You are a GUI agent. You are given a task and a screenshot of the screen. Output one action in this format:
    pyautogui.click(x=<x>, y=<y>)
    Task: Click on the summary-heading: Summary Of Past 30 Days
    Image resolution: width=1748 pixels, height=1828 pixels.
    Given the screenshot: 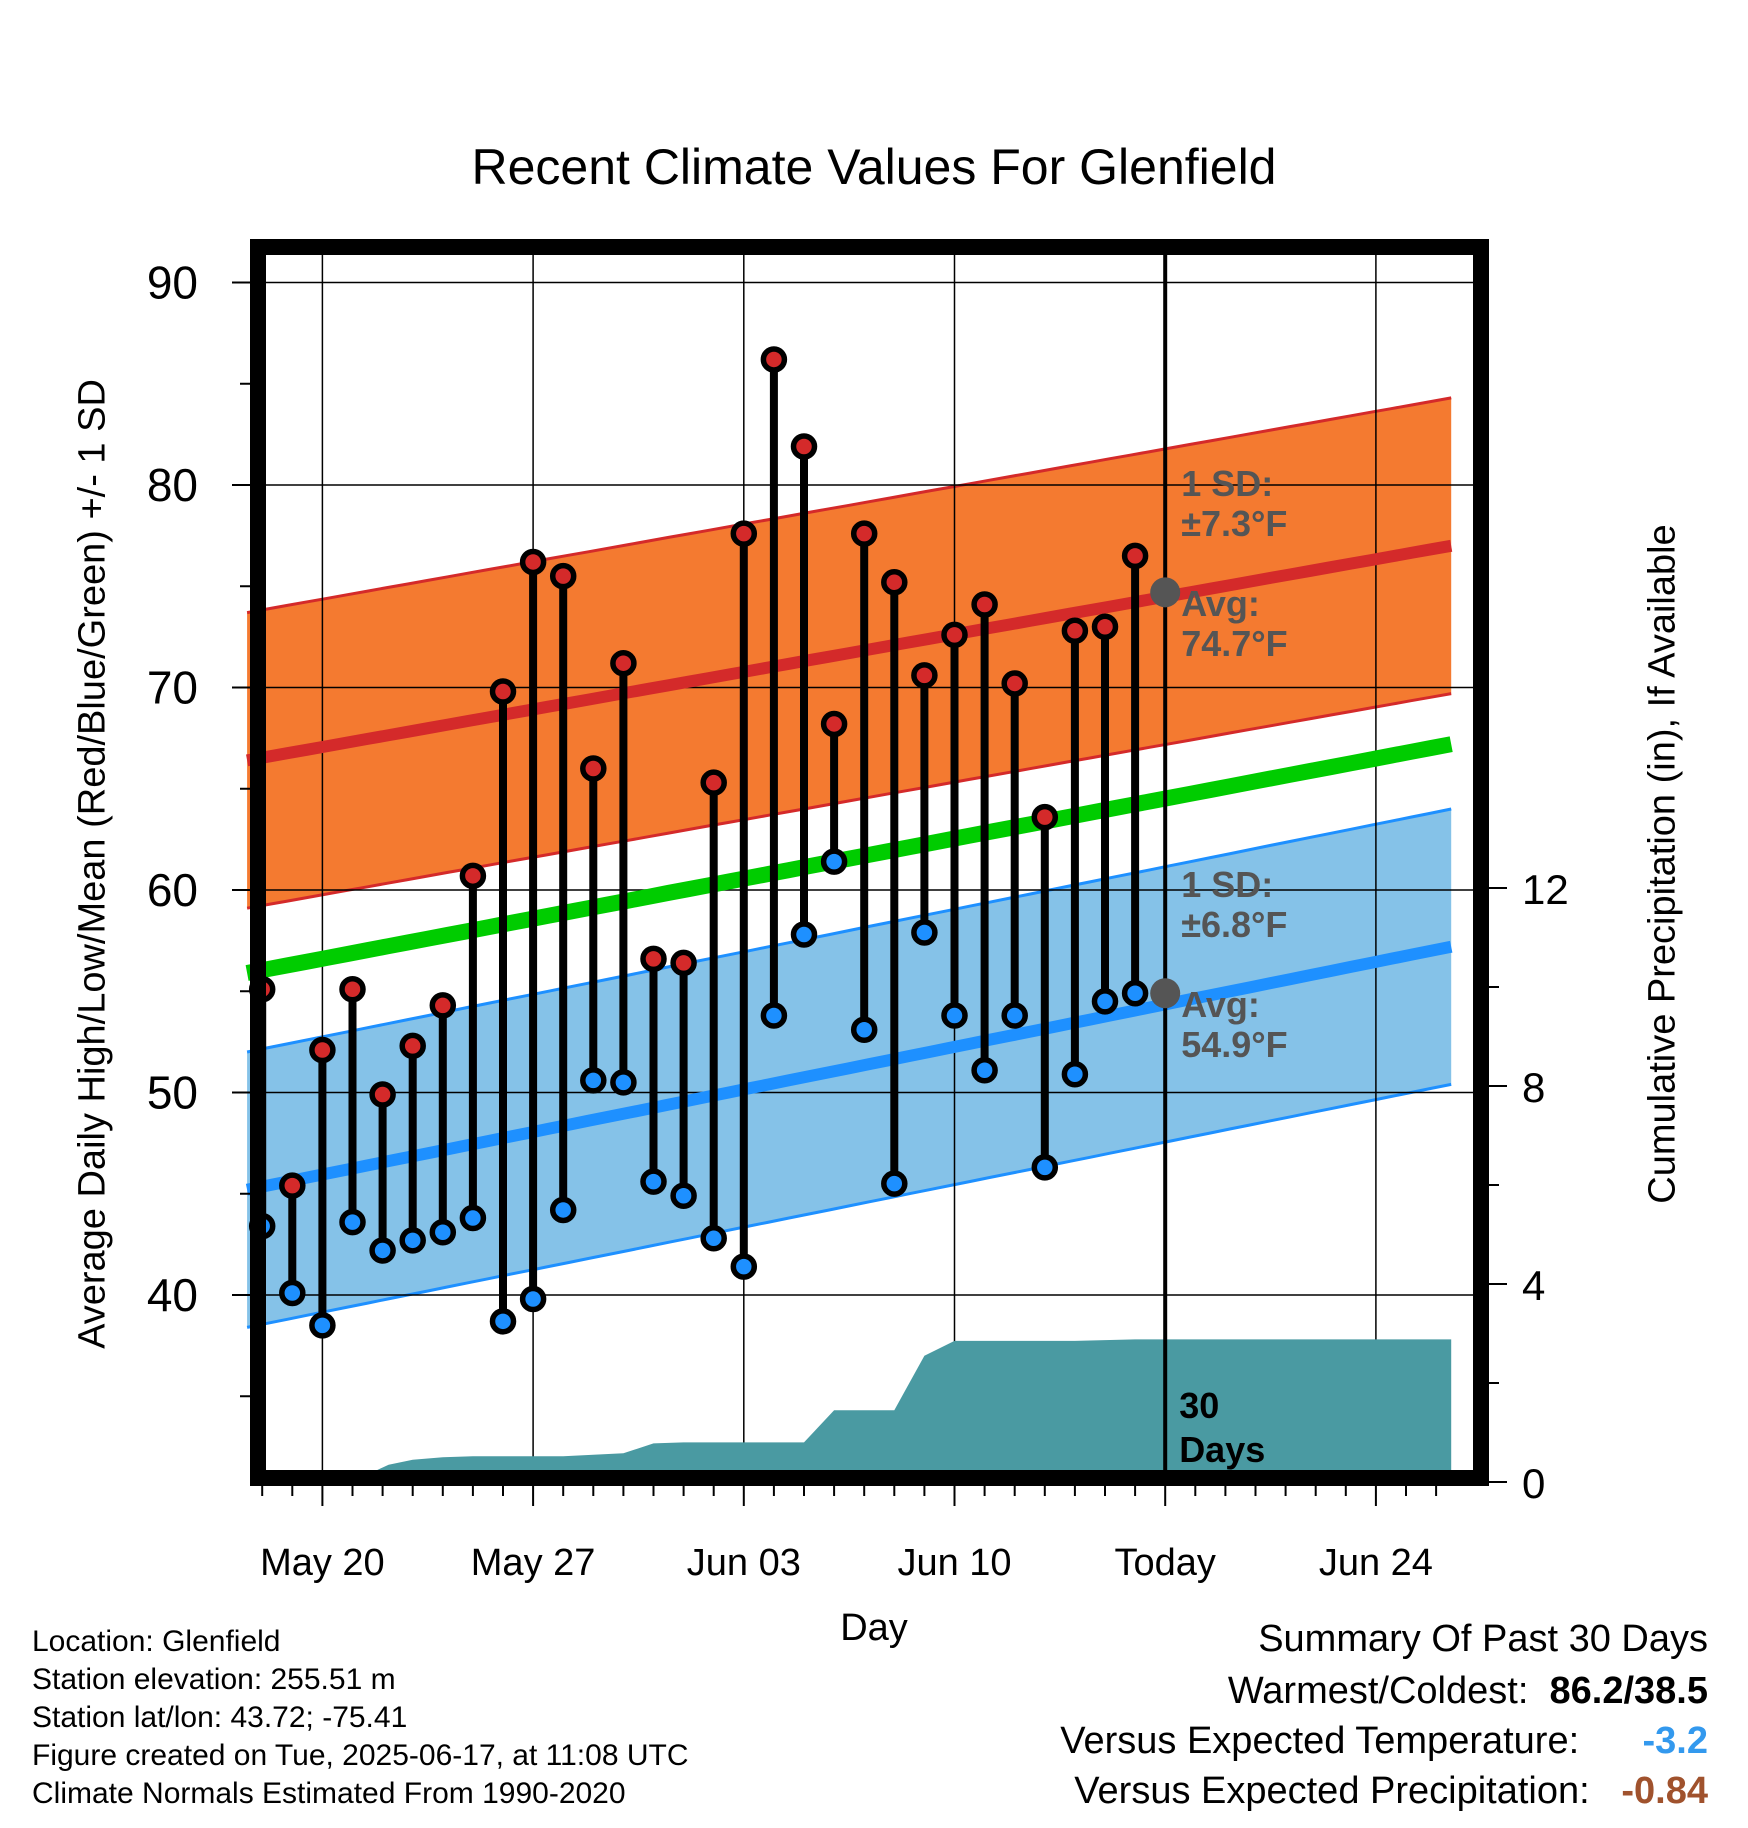 What is the action you would take?
    pyautogui.click(x=1483, y=1639)
    